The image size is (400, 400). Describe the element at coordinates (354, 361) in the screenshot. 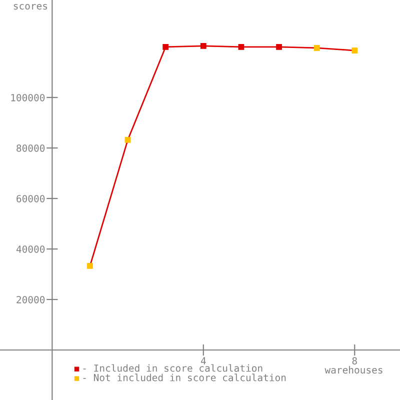

I see `x-tick-label: 8` at that location.